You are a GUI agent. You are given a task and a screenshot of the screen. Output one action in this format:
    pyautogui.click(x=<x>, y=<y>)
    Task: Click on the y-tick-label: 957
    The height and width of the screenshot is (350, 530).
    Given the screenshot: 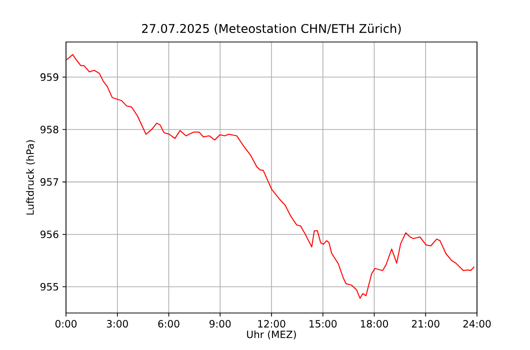 What is the action you would take?
    pyautogui.click(x=49, y=182)
    